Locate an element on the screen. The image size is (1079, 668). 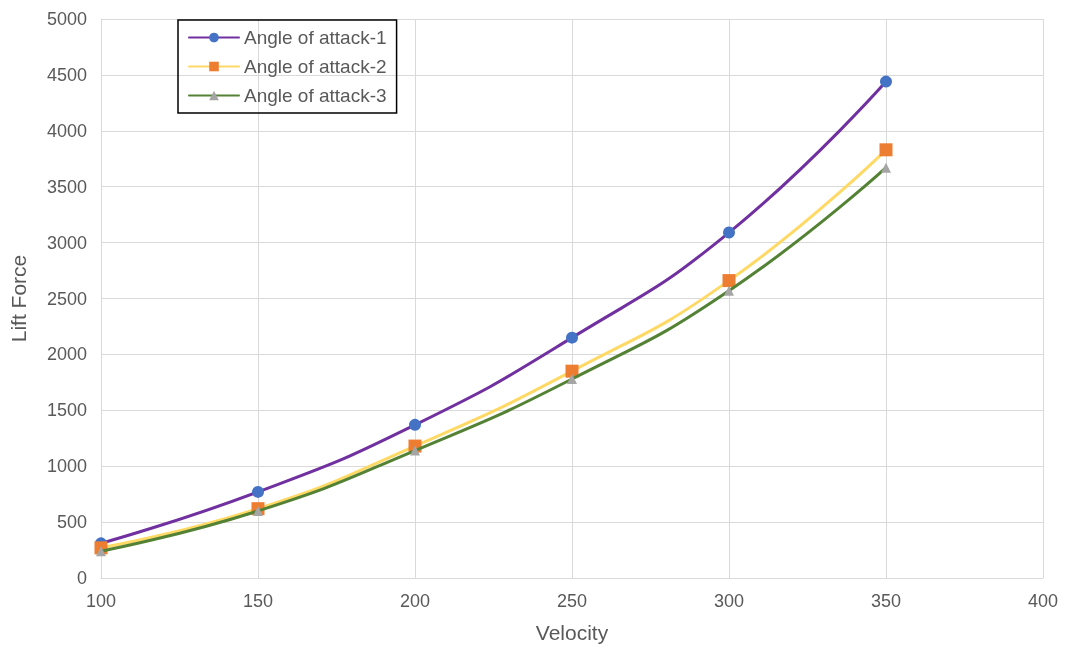
legend-label: Angle of attack-3 is located at coordinates (315, 95).